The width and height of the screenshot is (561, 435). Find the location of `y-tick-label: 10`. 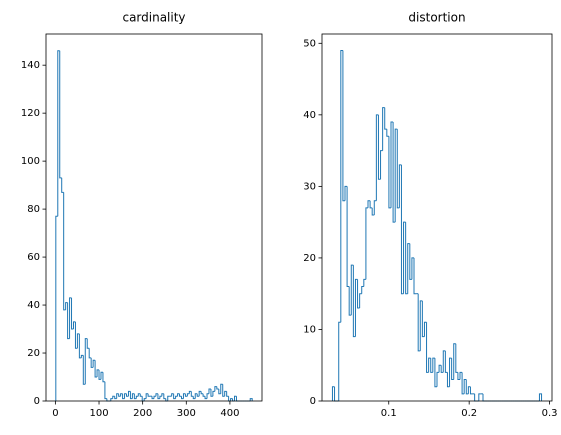

y-tick-label: 10 is located at coordinates (309, 329).